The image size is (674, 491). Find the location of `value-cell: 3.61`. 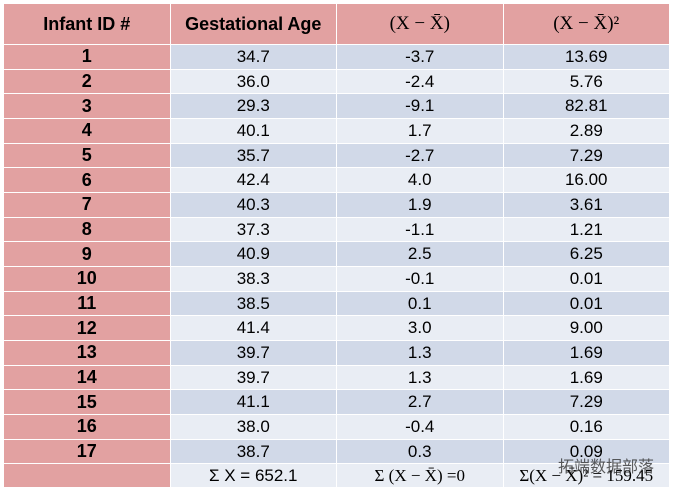

value-cell: 3.61 is located at coordinates (586, 205).